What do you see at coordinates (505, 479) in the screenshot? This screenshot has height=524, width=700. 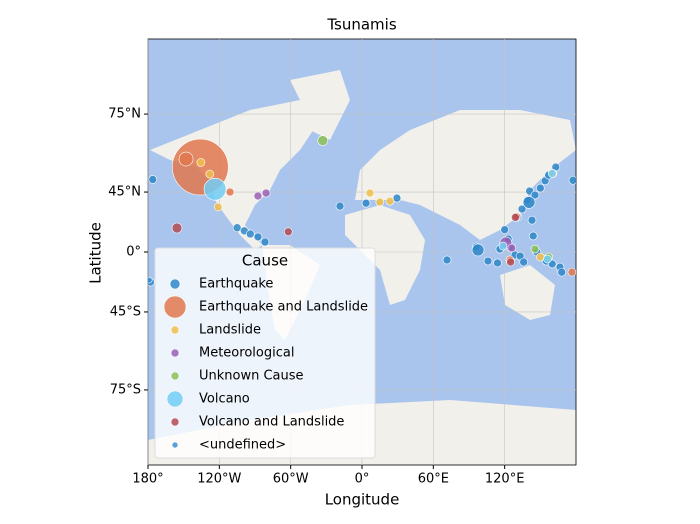 I see `x-tick-label: 120°E` at bounding box center [505, 479].